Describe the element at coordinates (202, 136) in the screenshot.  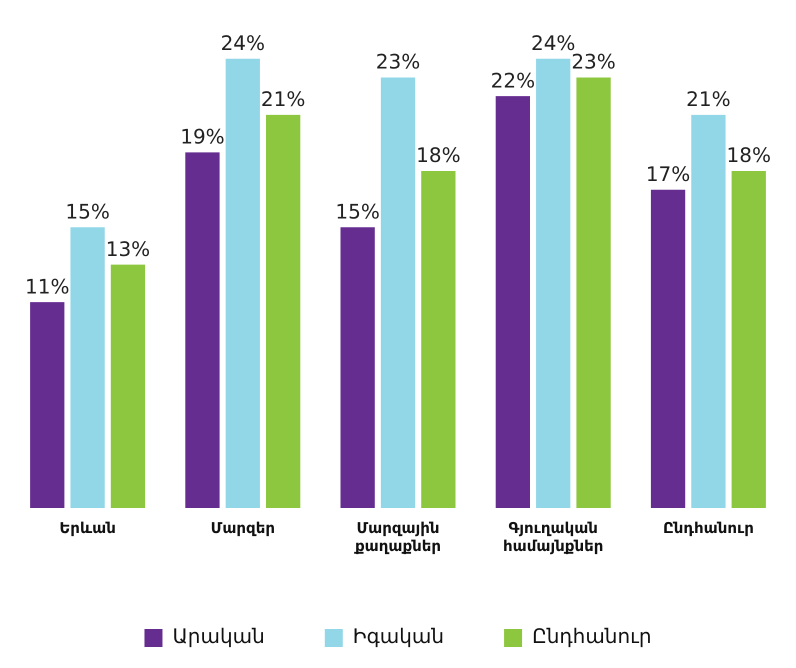
I see `data-label: 19%` at that location.